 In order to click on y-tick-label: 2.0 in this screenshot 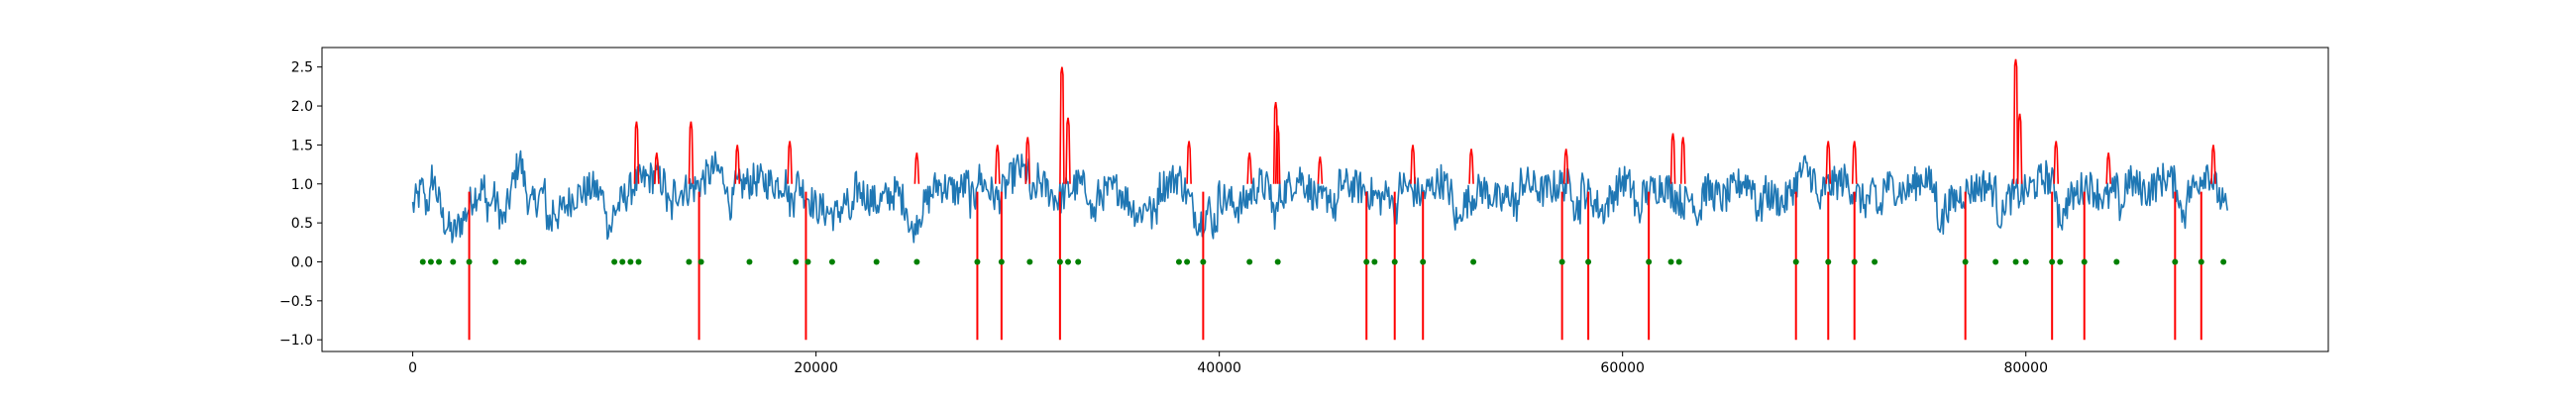, I will do `click(302, 107)`.